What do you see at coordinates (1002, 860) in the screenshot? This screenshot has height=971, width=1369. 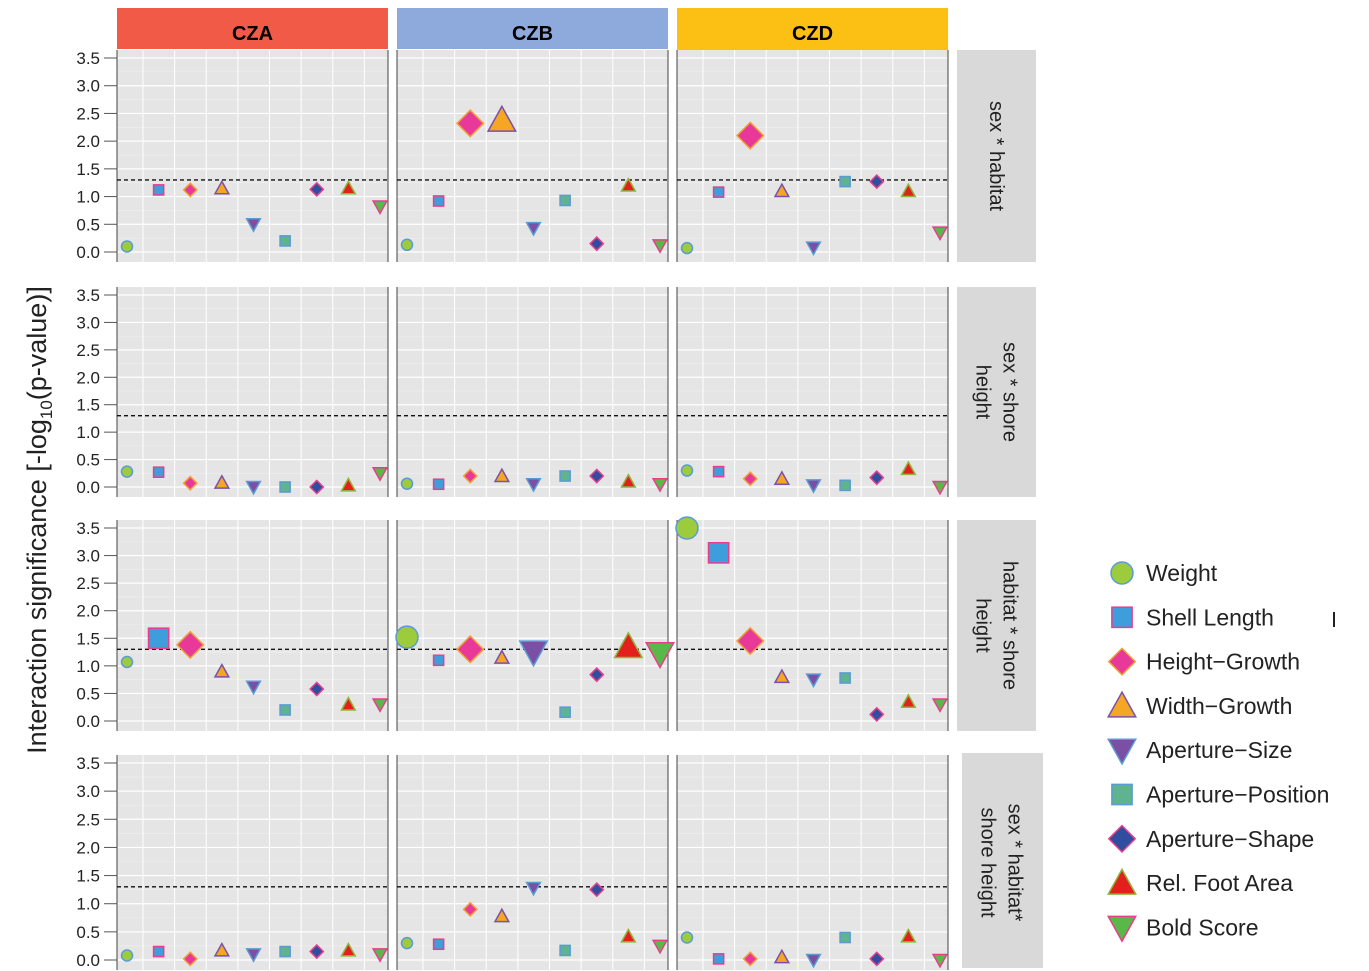 I see `row-strip-4: sex * habitat*shore height` at bounding box center [1002, 860].